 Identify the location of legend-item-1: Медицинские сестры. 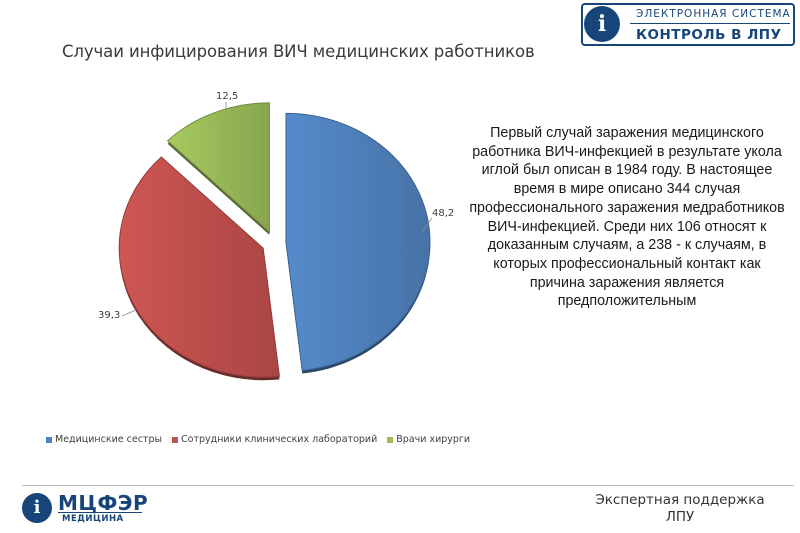
(104, 439).